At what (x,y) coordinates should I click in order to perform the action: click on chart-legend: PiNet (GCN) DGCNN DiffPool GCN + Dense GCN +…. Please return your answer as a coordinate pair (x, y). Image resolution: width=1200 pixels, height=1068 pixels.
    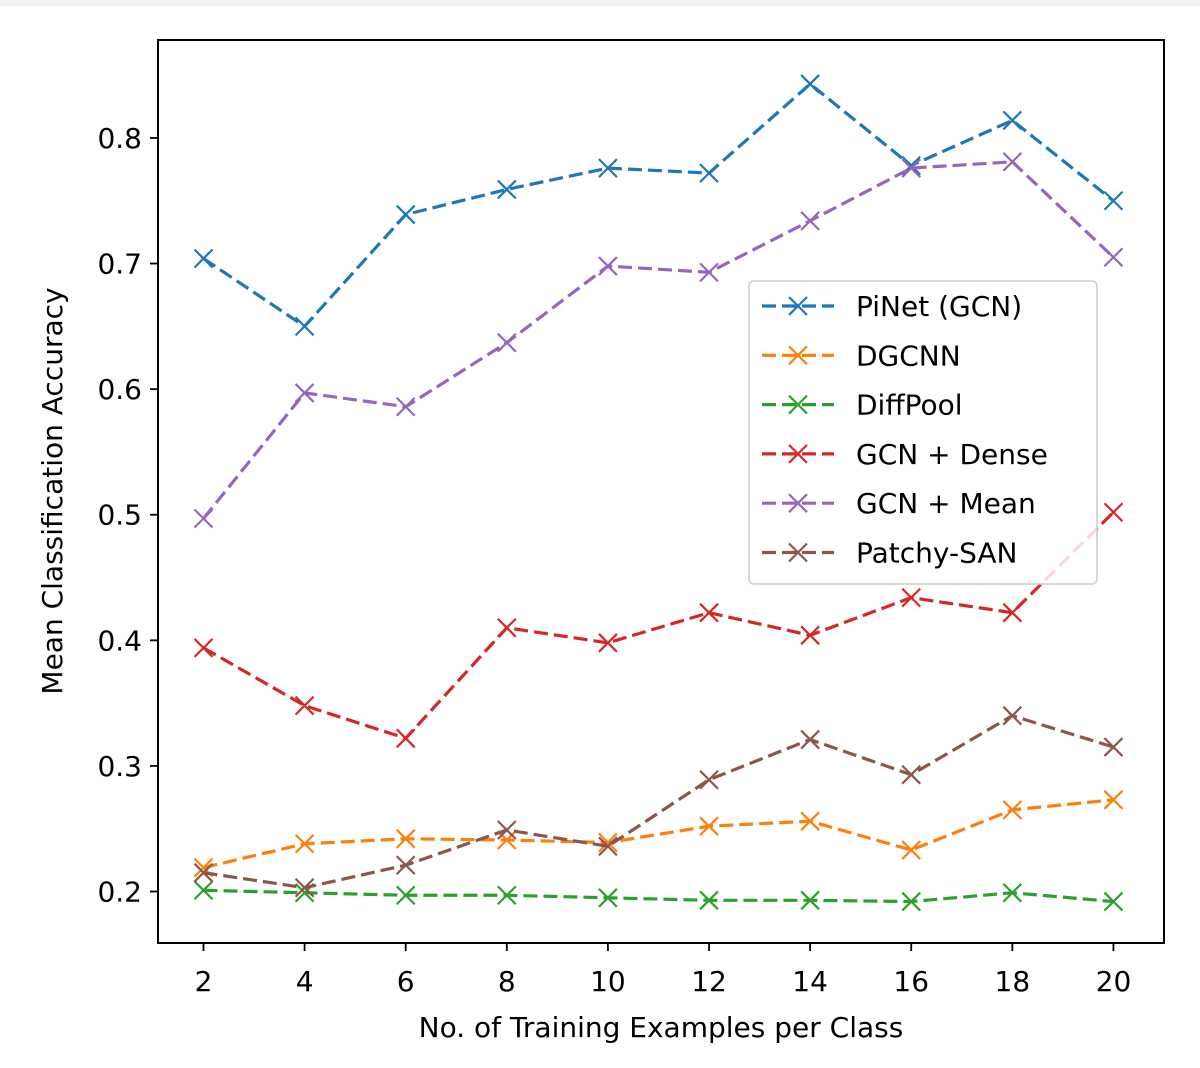
    Looking at the image, I should click on (923, 432).